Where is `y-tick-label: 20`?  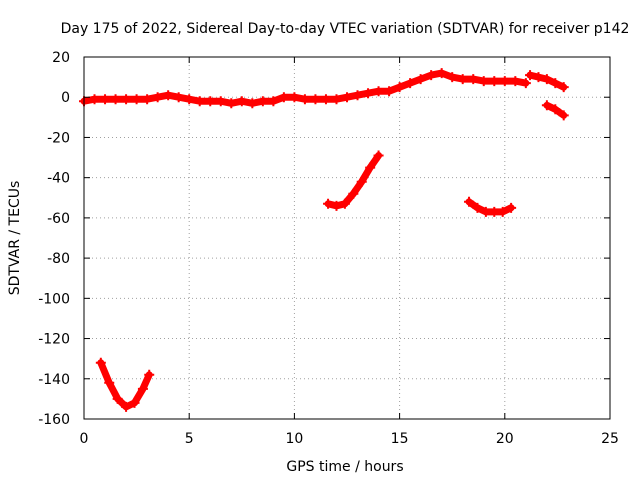 y-tick-label: 20 is located at coordinates (61, 58).